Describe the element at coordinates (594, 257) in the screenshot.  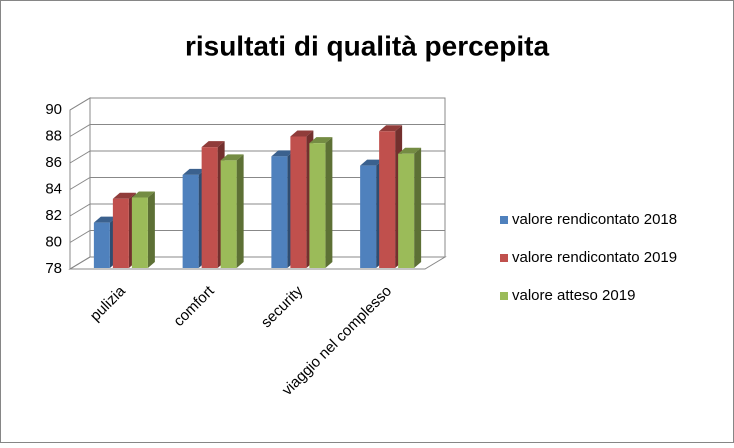
I see `legend-label: valore rendicontato 2019` at that location.